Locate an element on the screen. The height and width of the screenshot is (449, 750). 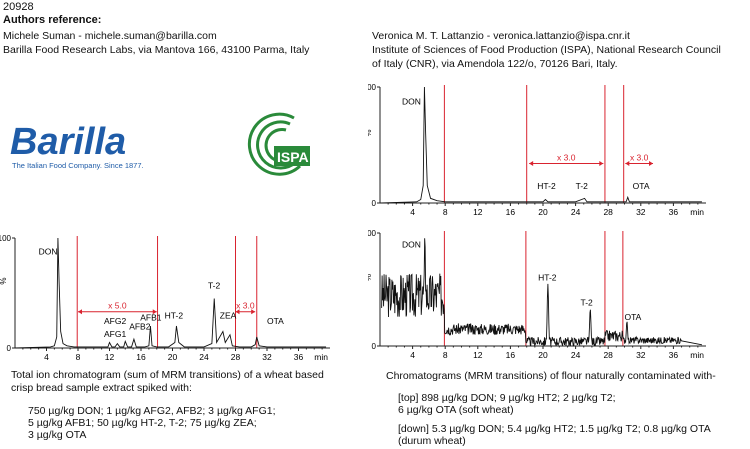
ispa-logo-text: ISPA is located at coordinates (293, 157).